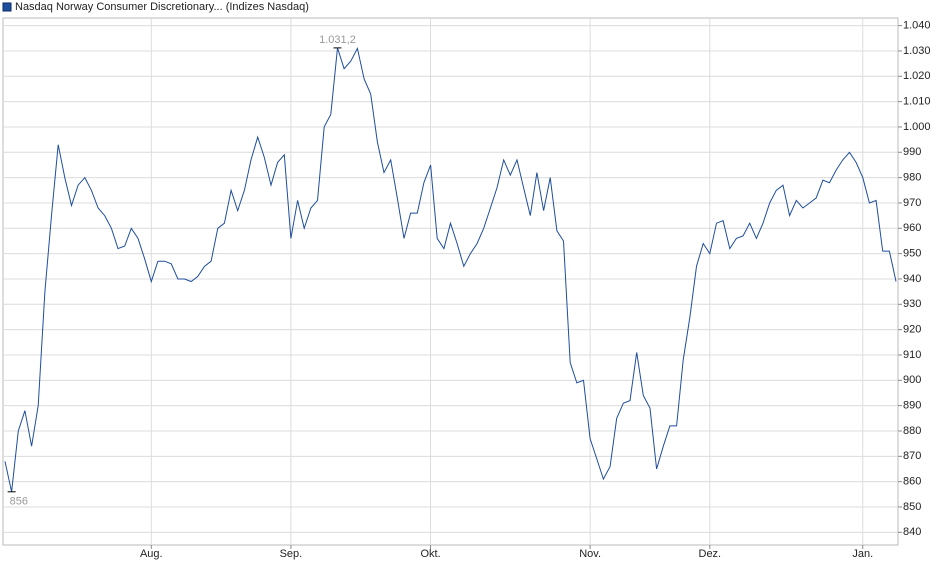 This screenshot has height=579, width=940. I want to click on y-tick-label: 950, so click(912, 254).